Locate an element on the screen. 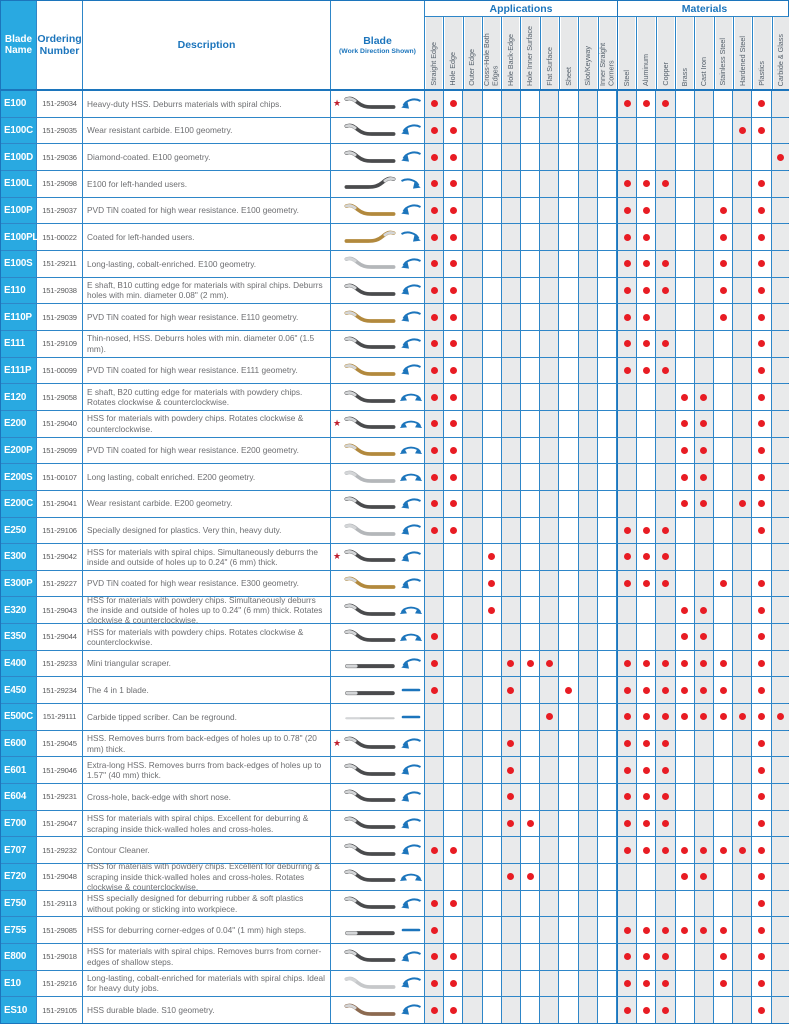 This screenshot has width=789, height=1024. material-cell-plastics is located at coordinates (762, 237).